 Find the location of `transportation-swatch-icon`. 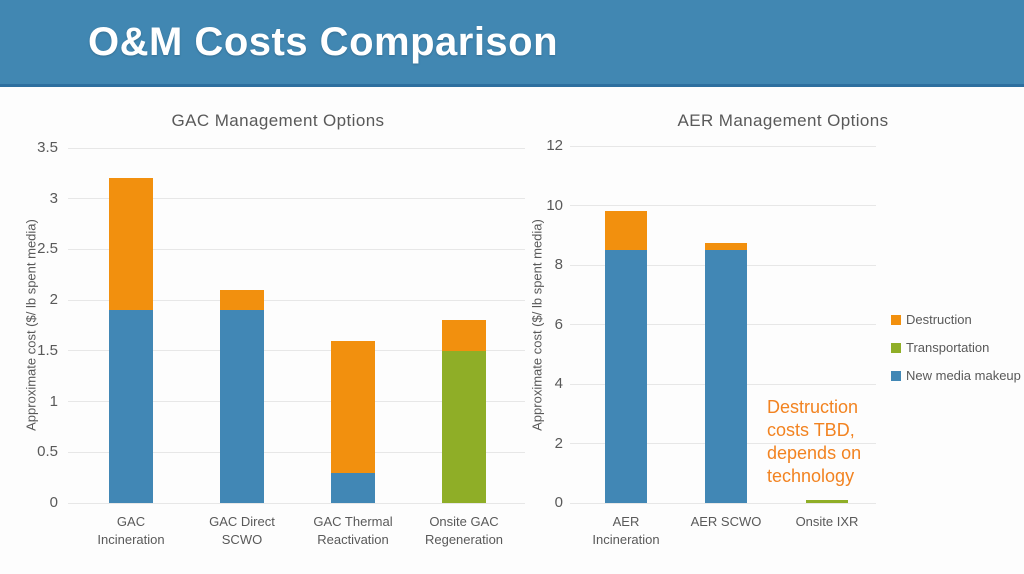

transportation-swatch-icon is located at coordinates (896, 347).